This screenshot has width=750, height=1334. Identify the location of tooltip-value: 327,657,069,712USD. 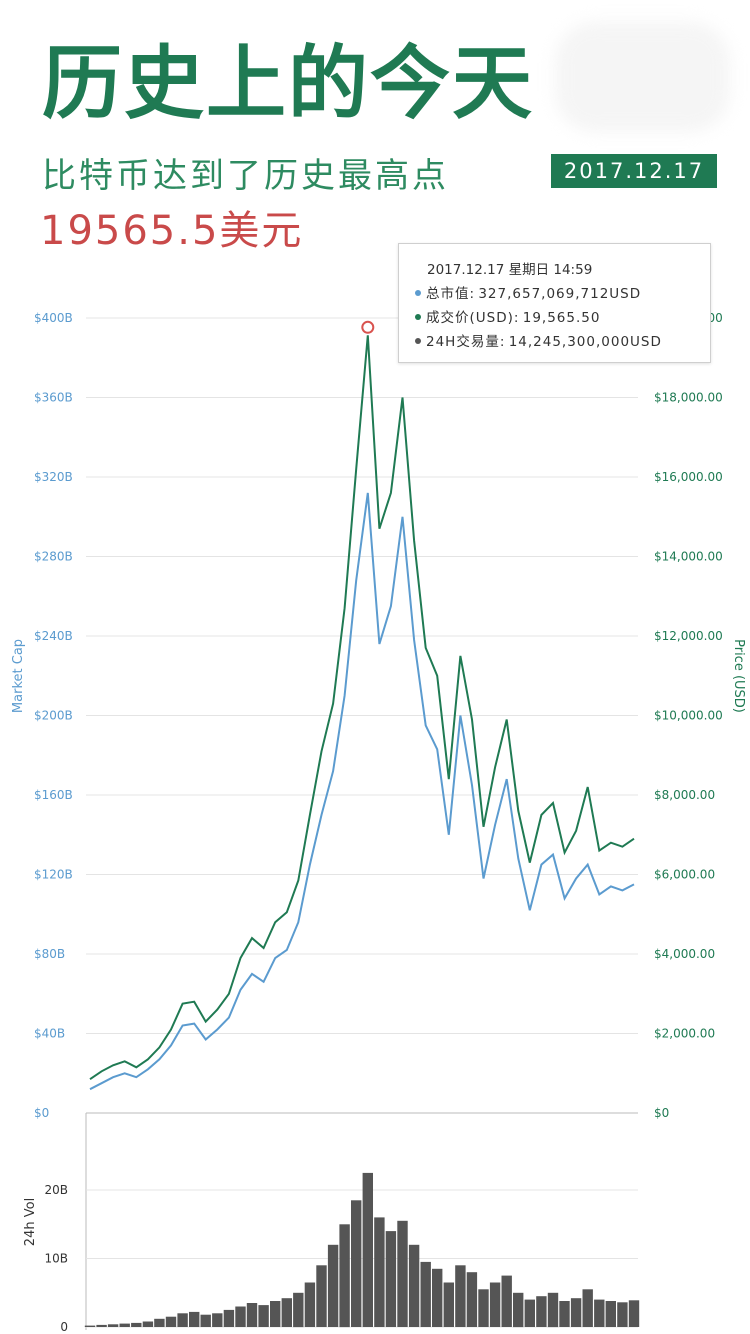
(560, 294).